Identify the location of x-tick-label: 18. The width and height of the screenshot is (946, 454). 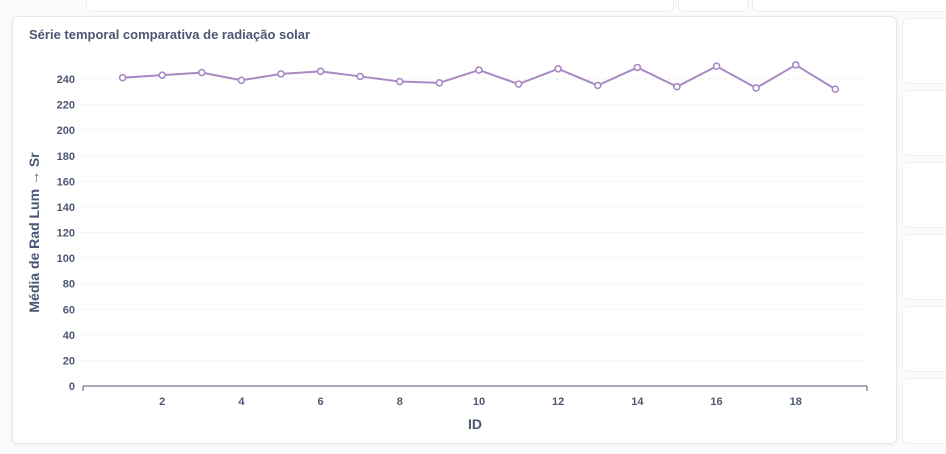
(796, 402).